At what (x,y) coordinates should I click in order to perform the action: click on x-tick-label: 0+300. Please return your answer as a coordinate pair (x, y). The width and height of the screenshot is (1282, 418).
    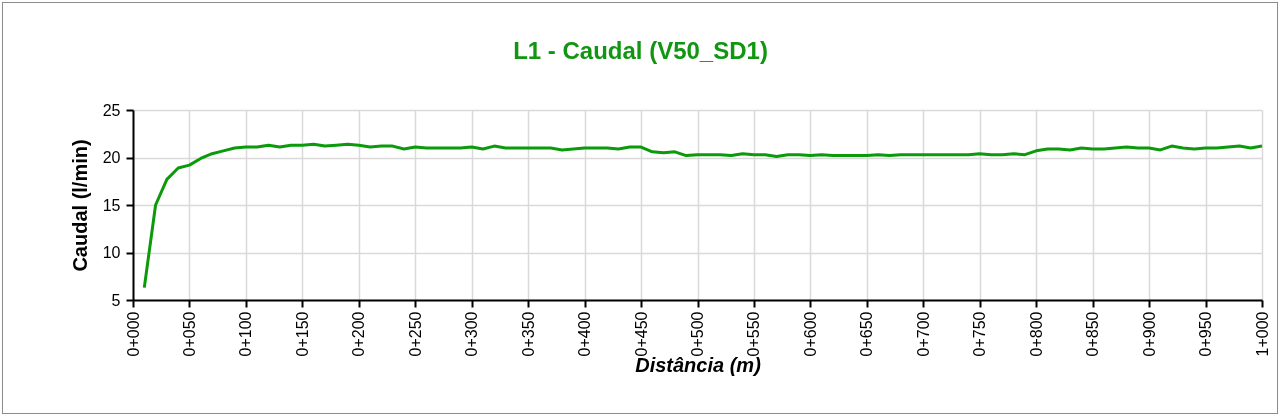
    Looking at the image, I should click on (472, 334).